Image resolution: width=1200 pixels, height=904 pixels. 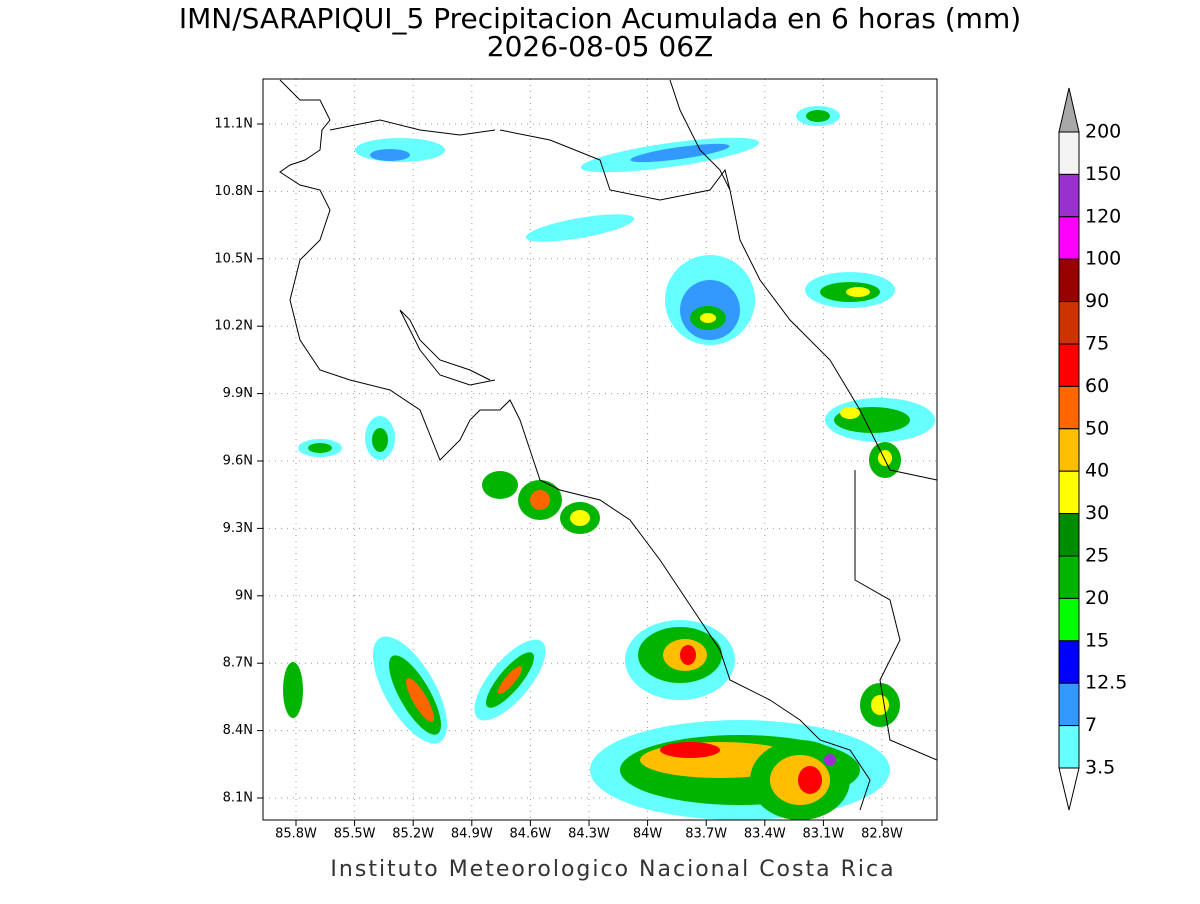 What do you see at coordinates (355, 834) in the screenshot?
I see `lon-tick-label: 85.5W` at bounding box center [355, 834].